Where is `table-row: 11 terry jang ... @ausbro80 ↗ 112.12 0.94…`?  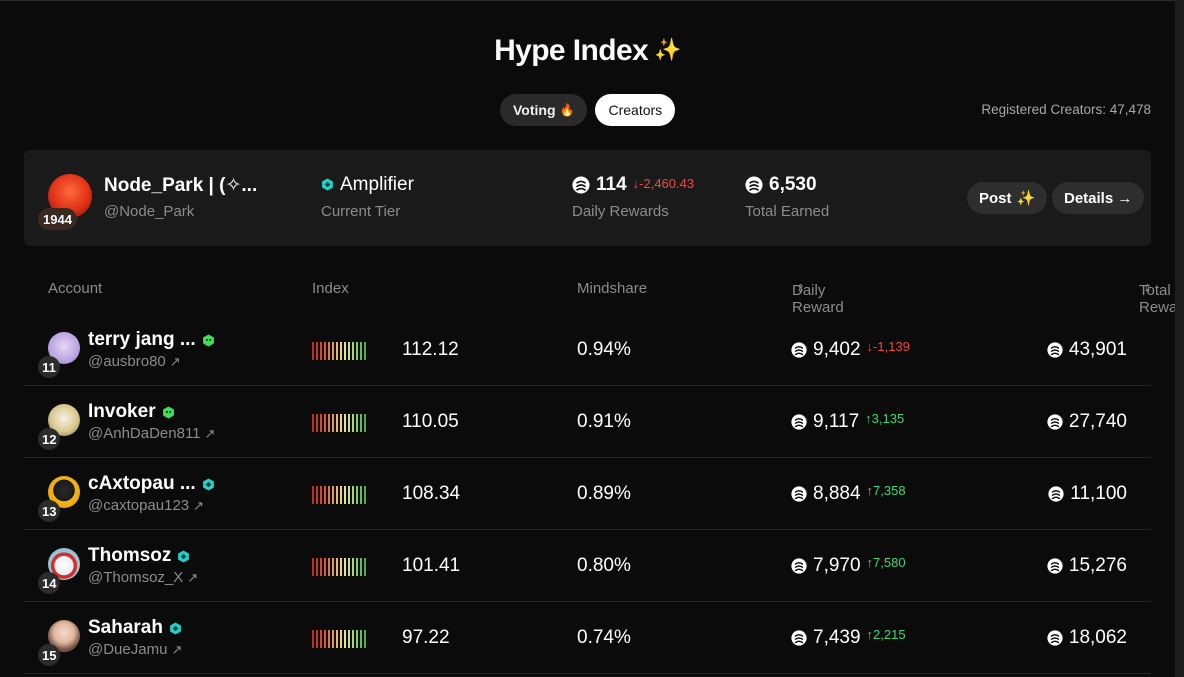 table-row: 11 terry jang ... @ausbro80 ↗ 112.12 0.94… is located at coordinates (587, 350).